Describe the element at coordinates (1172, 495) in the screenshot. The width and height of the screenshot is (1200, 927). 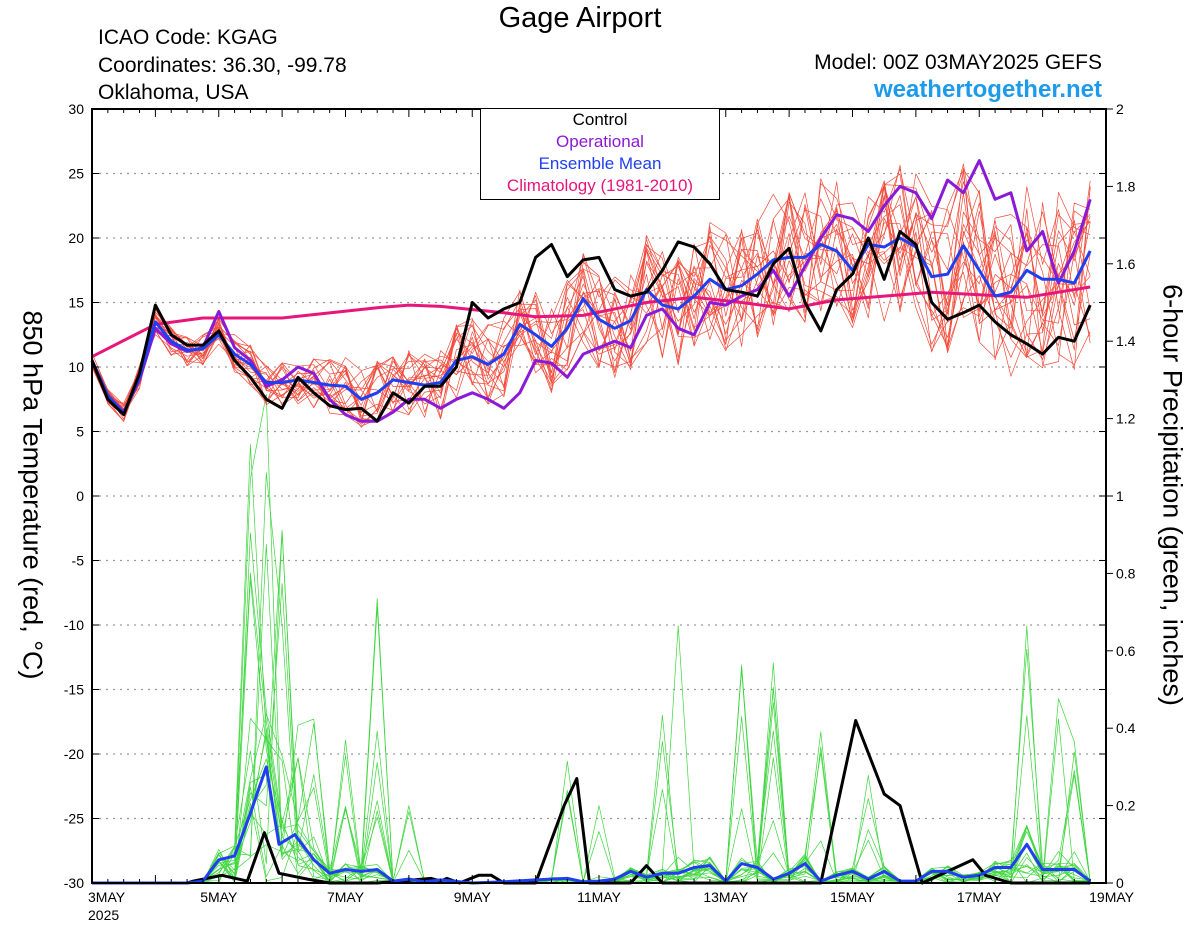
I see `y-axis-right-label: 6-hour Precipitation (green, inches)` at that location.